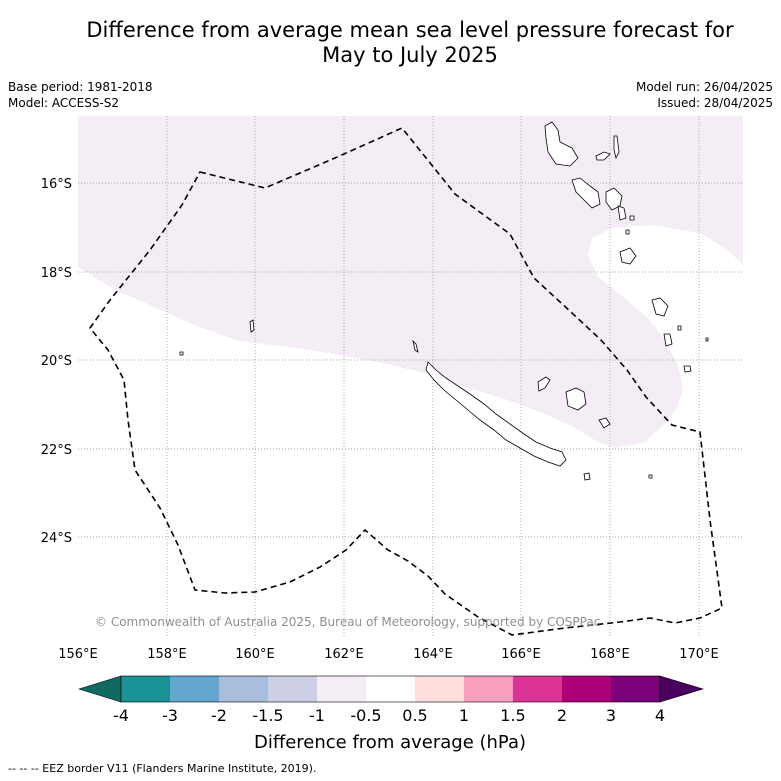  Describe the element at coordinates (715, 103) in the screenshot. I see `issued-date: Issued: 28/04/2025` at that location.